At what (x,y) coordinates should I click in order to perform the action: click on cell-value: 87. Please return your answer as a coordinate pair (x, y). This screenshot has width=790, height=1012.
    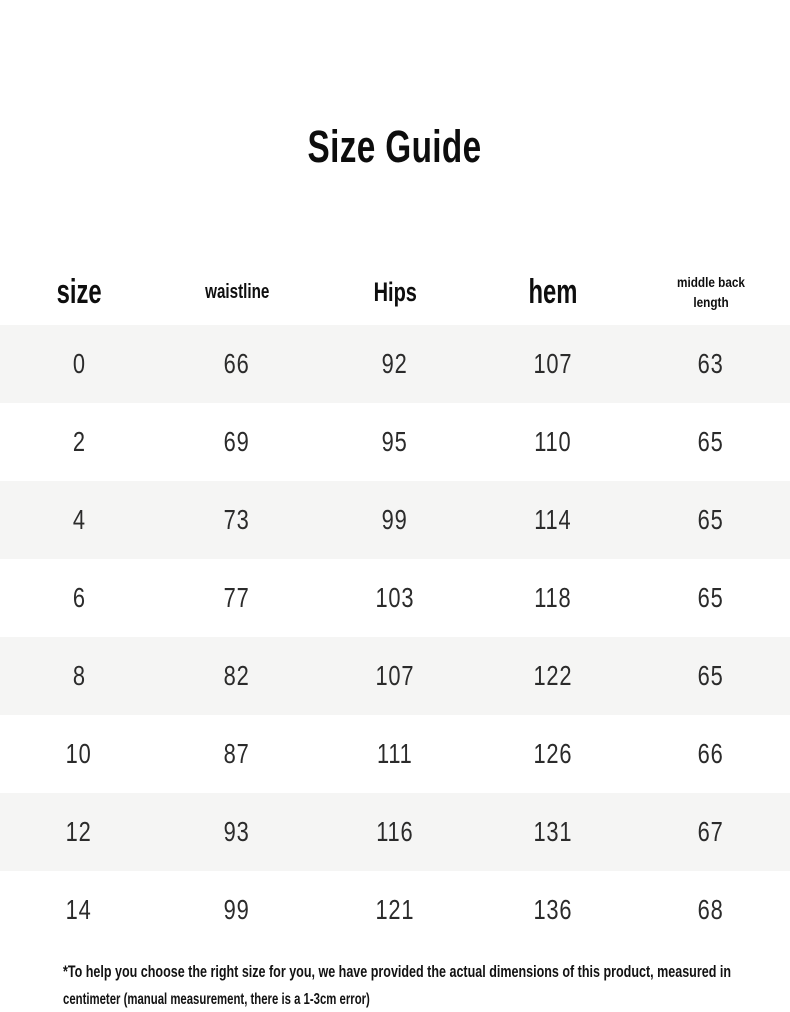
    Looking at the image, I should click on (237, 753).